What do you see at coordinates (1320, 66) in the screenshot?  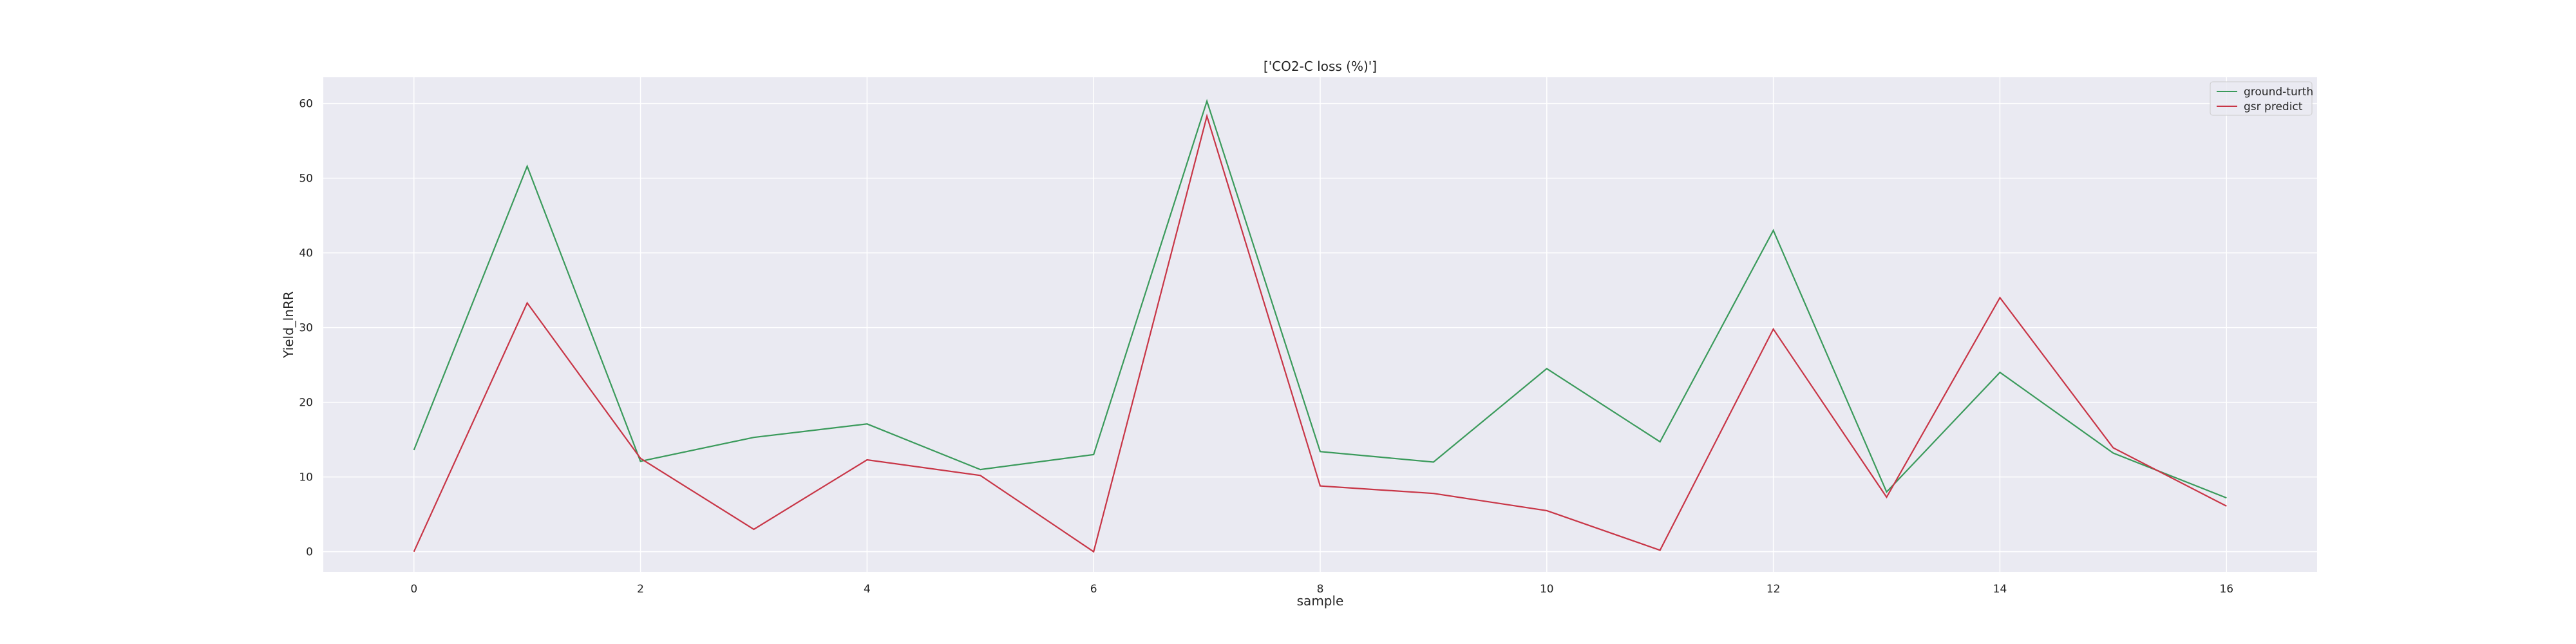 I see `chart-title: ['CO2-C loss (%)']` at bounding box center [1320, 66].